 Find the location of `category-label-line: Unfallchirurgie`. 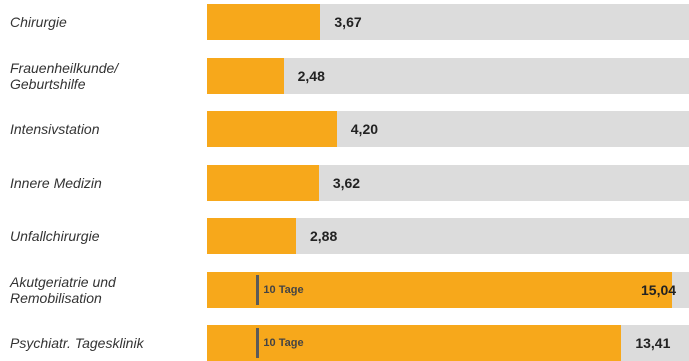

category-label-line: Unfallchirurgie is located at coordinates (55, 236).